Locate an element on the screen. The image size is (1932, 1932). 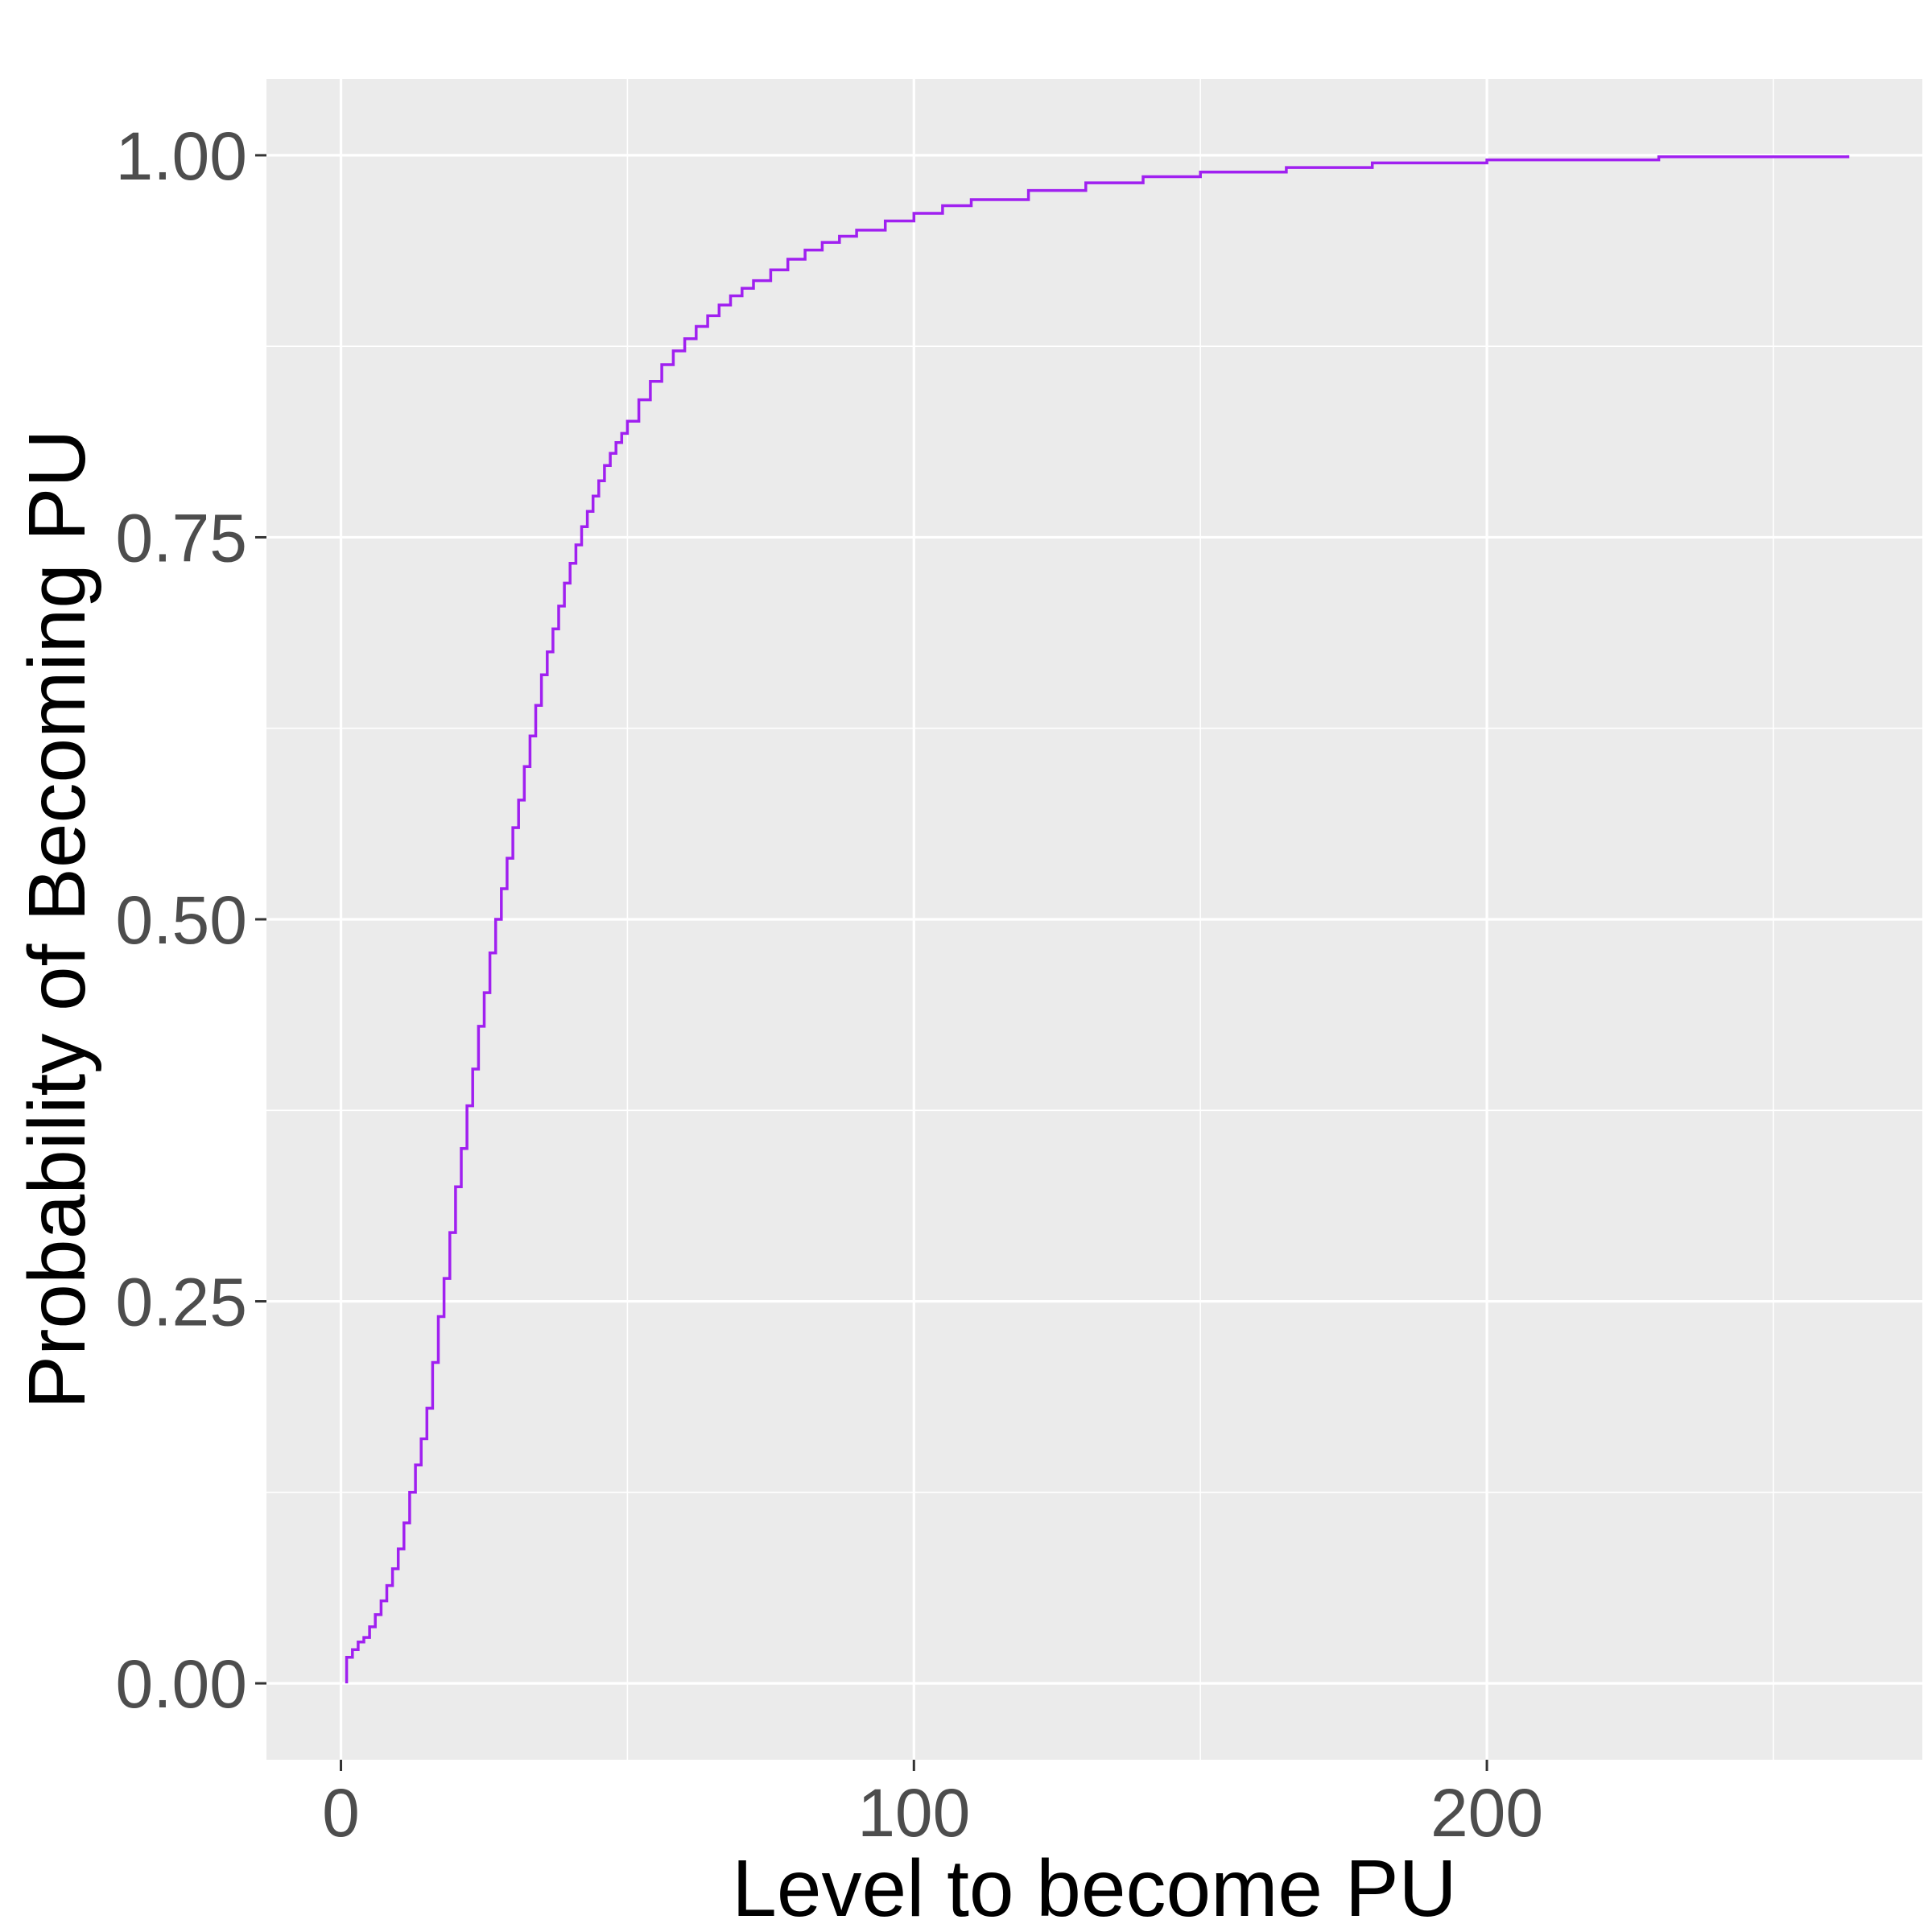
x-tick-label: 100 is located at coordinates (913, 1813).